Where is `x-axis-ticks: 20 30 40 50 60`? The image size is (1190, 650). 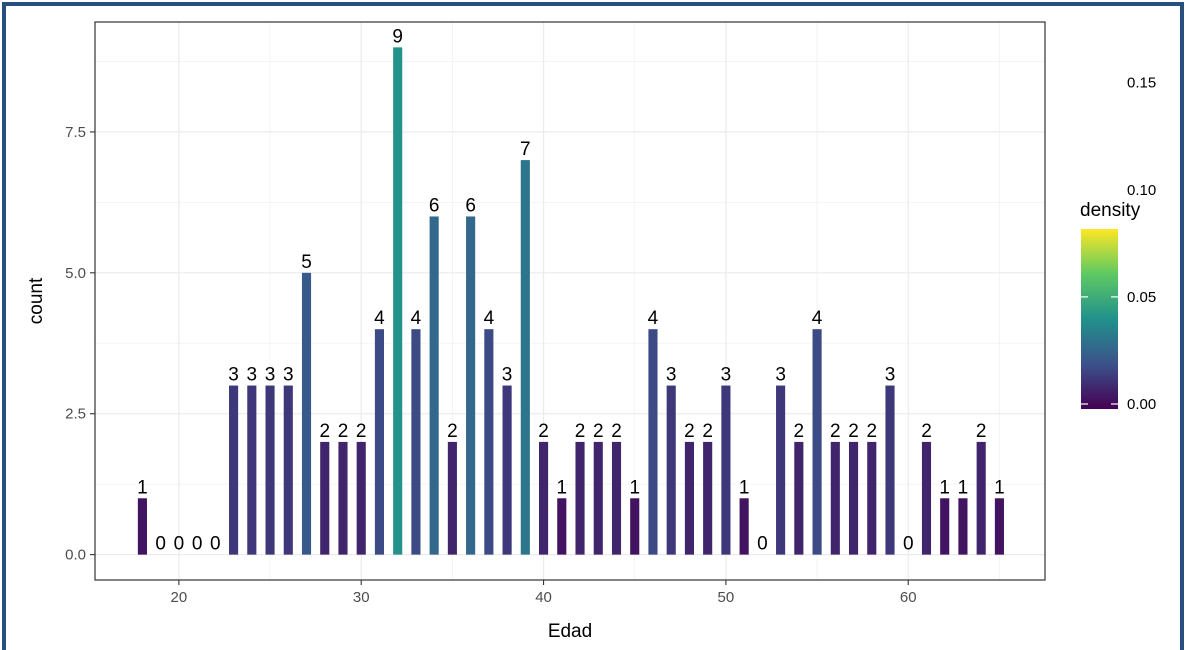 x-axis-ticks: 20 30 40 50 60 is located at coordinates (544, 593).